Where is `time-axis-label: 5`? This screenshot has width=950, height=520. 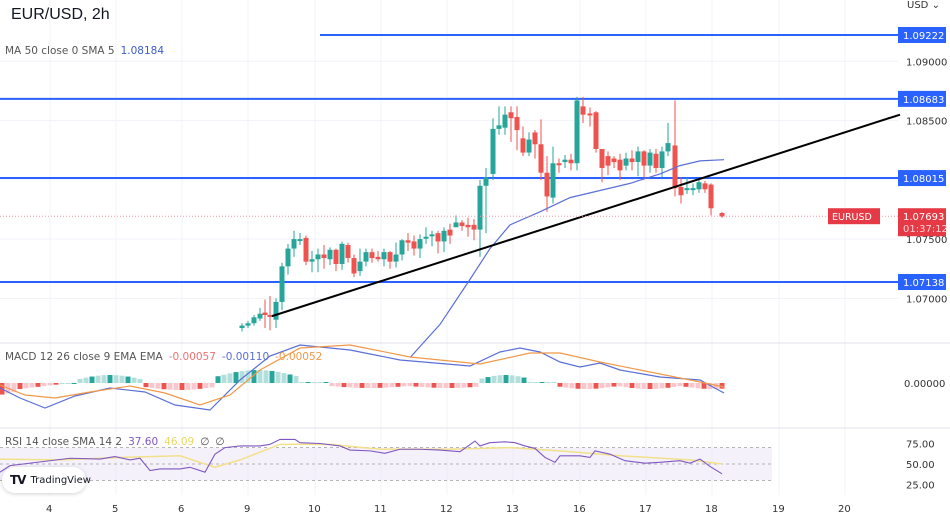 time-axis-label: 5 is located at coordinates (115, 509).